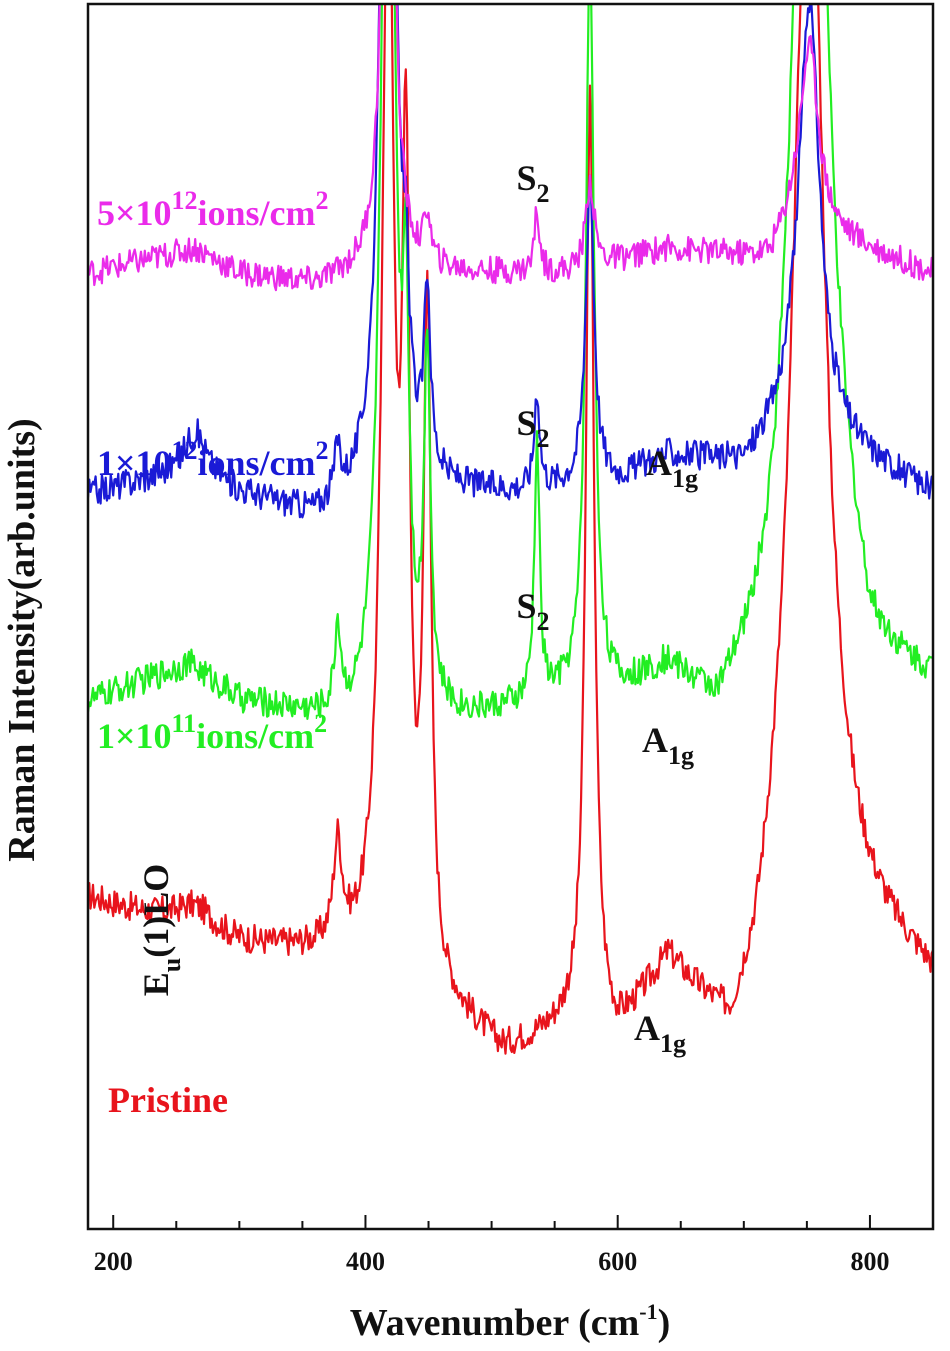 The height and width of the screenshot is (1351, 950). I want to click on x-tick-label: 800, so click(869, 1261).